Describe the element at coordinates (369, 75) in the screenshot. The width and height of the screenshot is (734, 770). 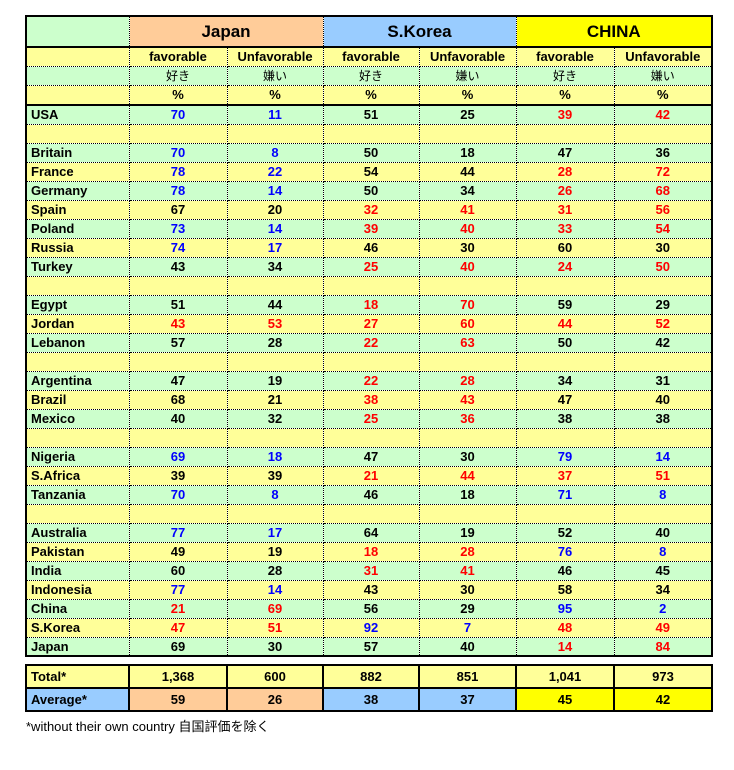
I see `japanese-label-row: 好き 嫌い 好き 嫌い 好き 嫌い` at that location.